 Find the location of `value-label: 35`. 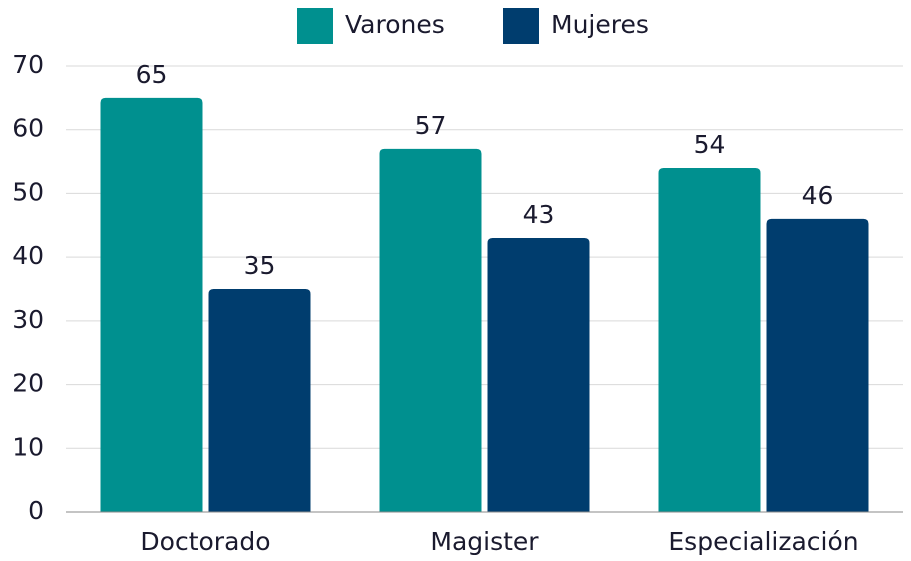

value-label: 35 is located at coordinates (260, 265).